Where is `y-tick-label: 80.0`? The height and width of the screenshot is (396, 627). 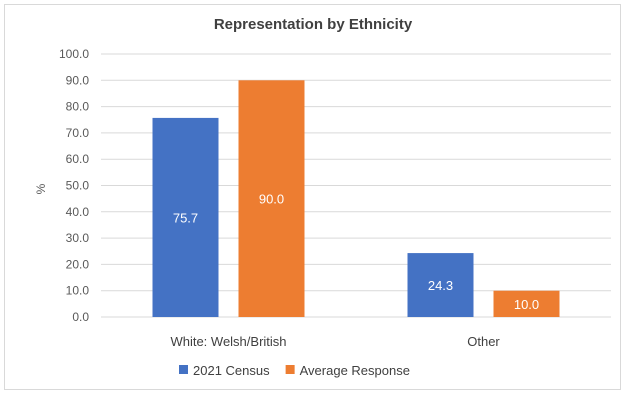 y-tick-label: 80.0 is located at coordinates (78, 107).